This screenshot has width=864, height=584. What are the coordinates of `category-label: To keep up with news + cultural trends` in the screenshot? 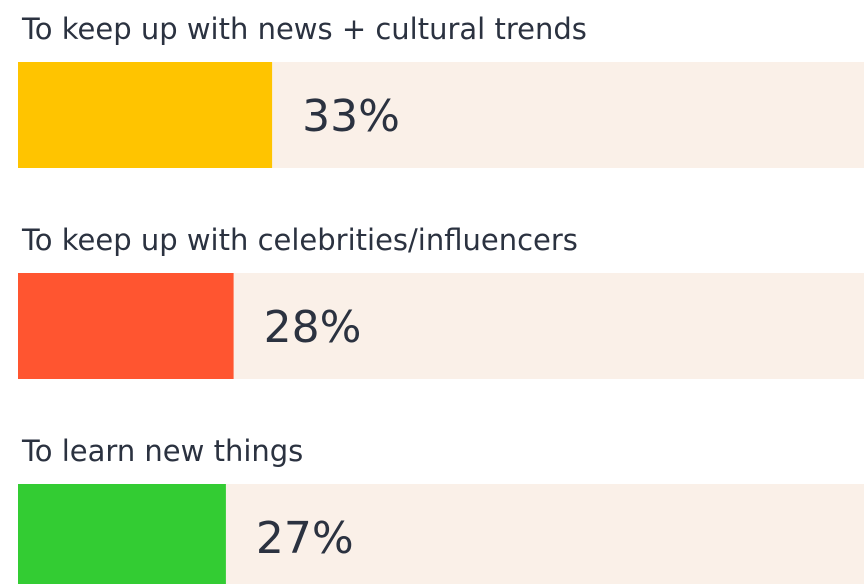 It's located at (304, 29).